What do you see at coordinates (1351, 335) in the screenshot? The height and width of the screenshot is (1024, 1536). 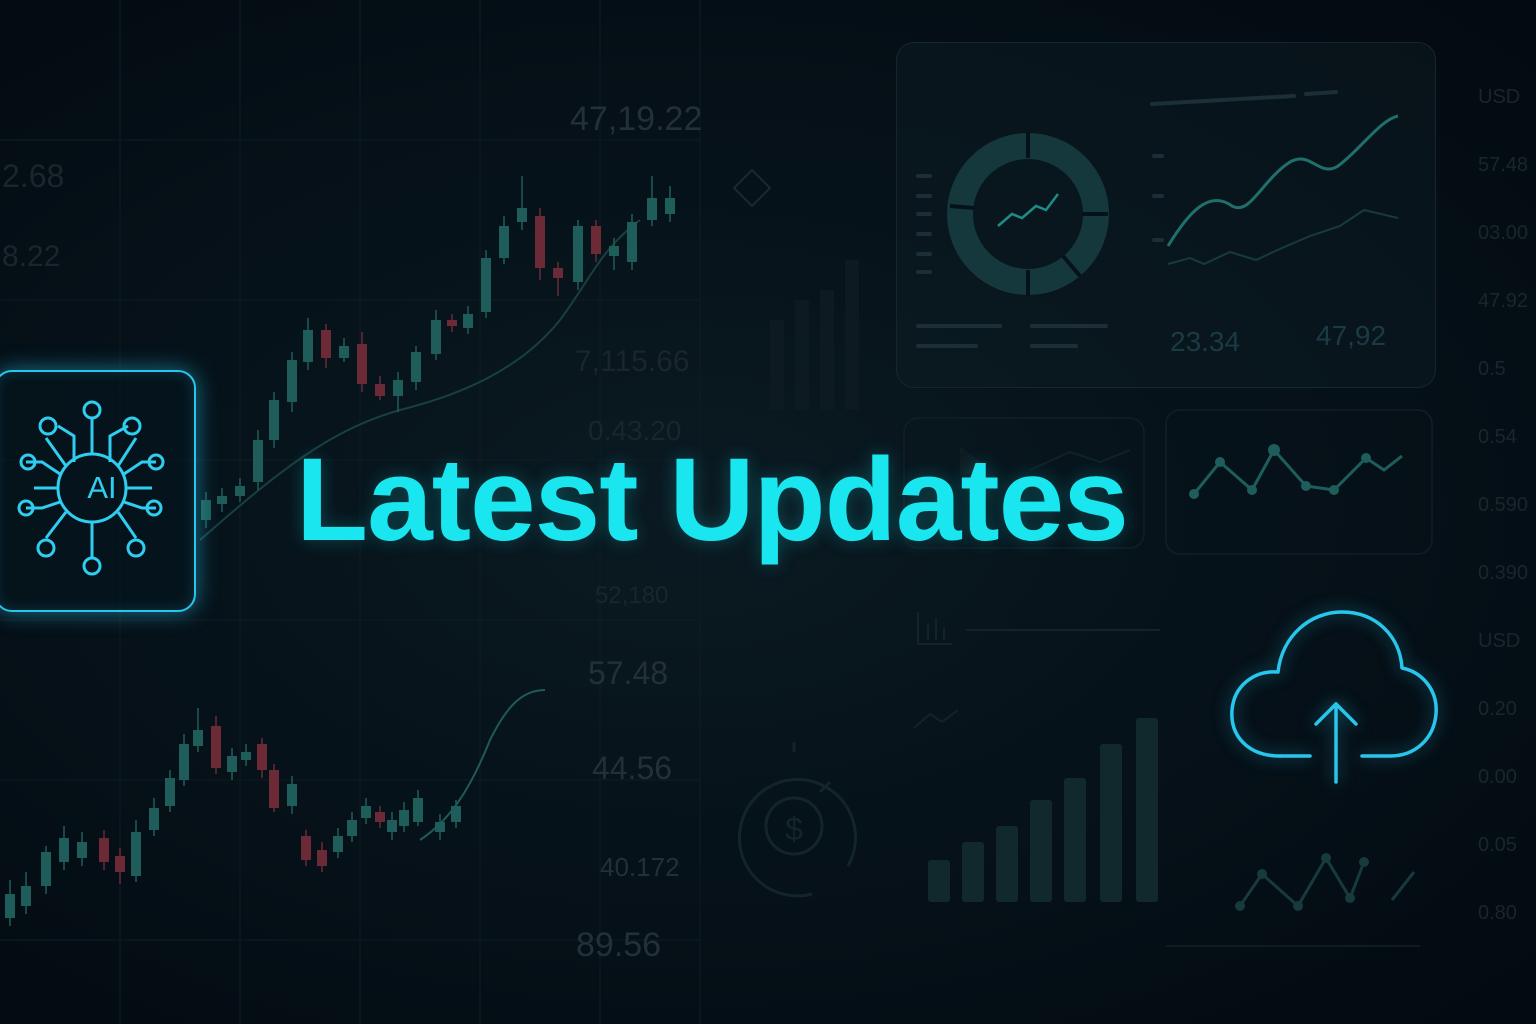 I see `card-value-right: 47,92` at bounding box center [1351, 335].